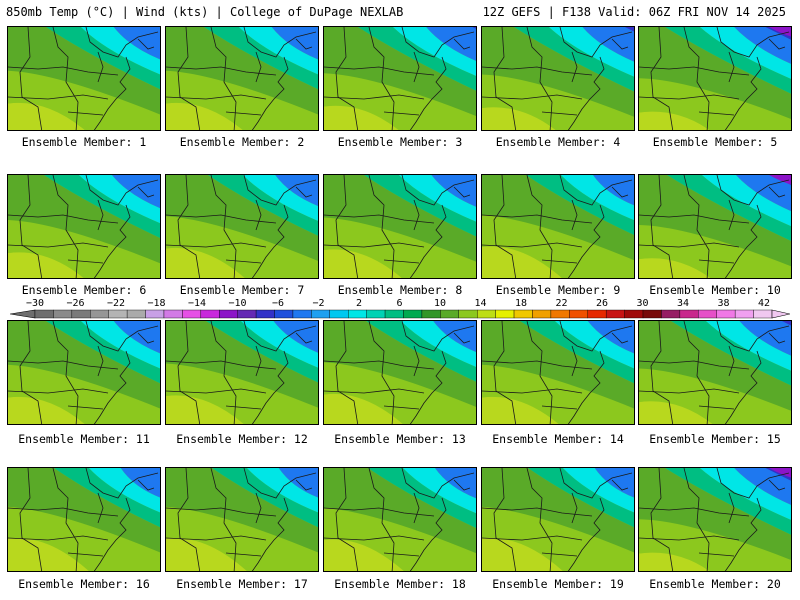  What do you see at coordinates (278, 303) in the screenshot?
I see `colorbar-tick-label: −6` at bounding box center [278, 303].